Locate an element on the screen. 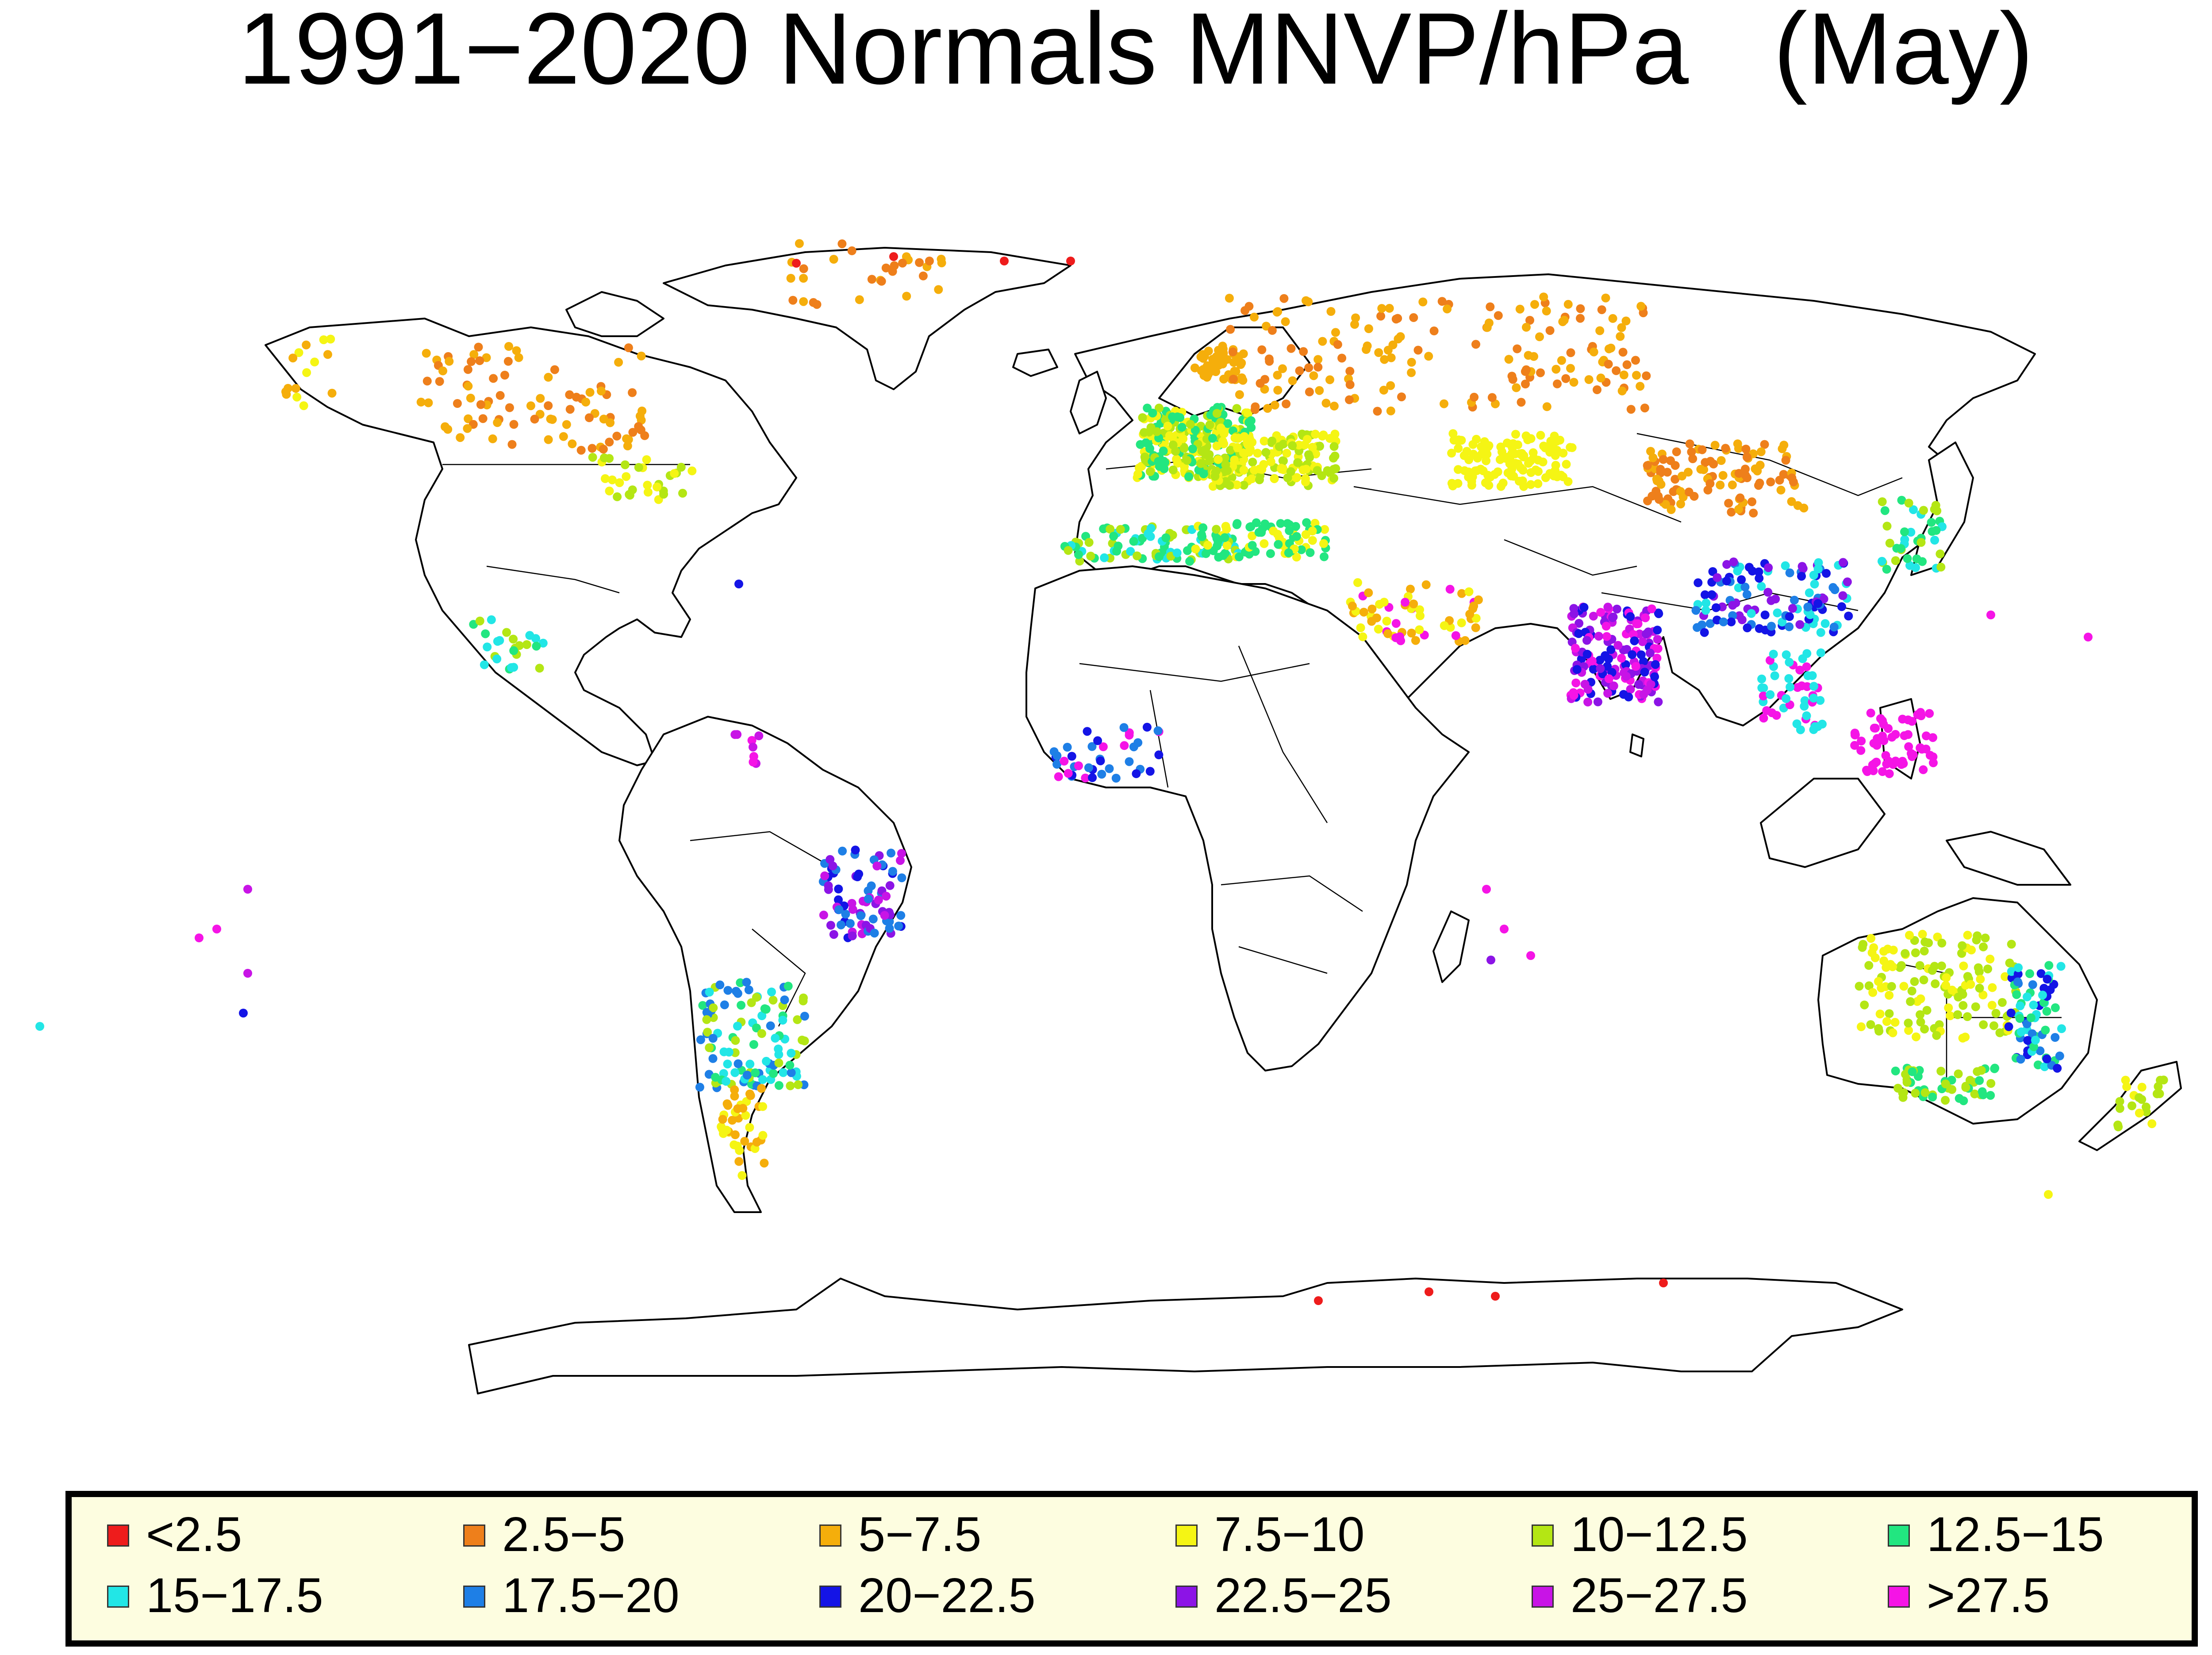 The height and width of the screenshot is (1655, 2212). country-border is located at coordinates (779, 978).